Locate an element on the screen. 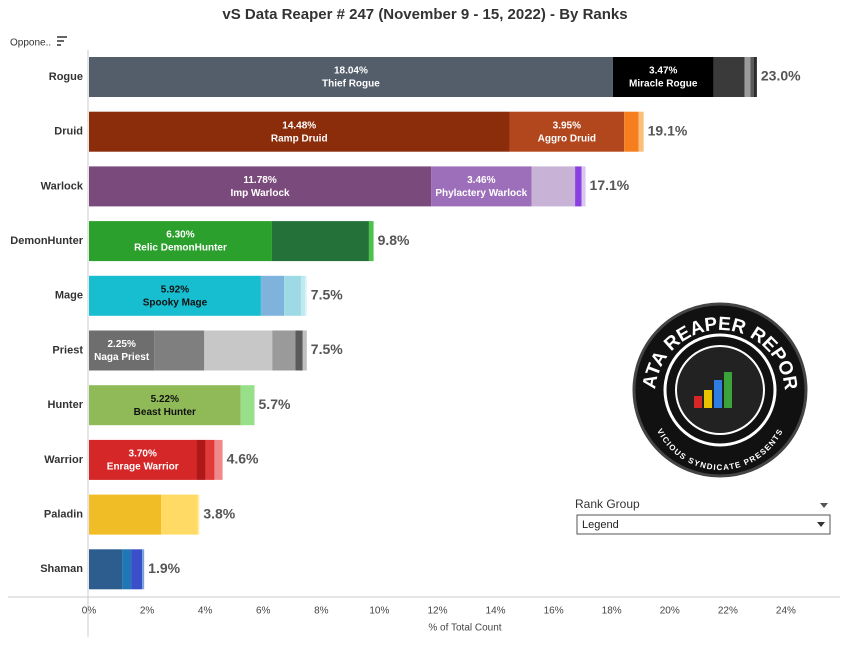 Image resolution: width=851 pixels, height=645 pixels. total-label: 9.8% is located at coordinates (394, 240).